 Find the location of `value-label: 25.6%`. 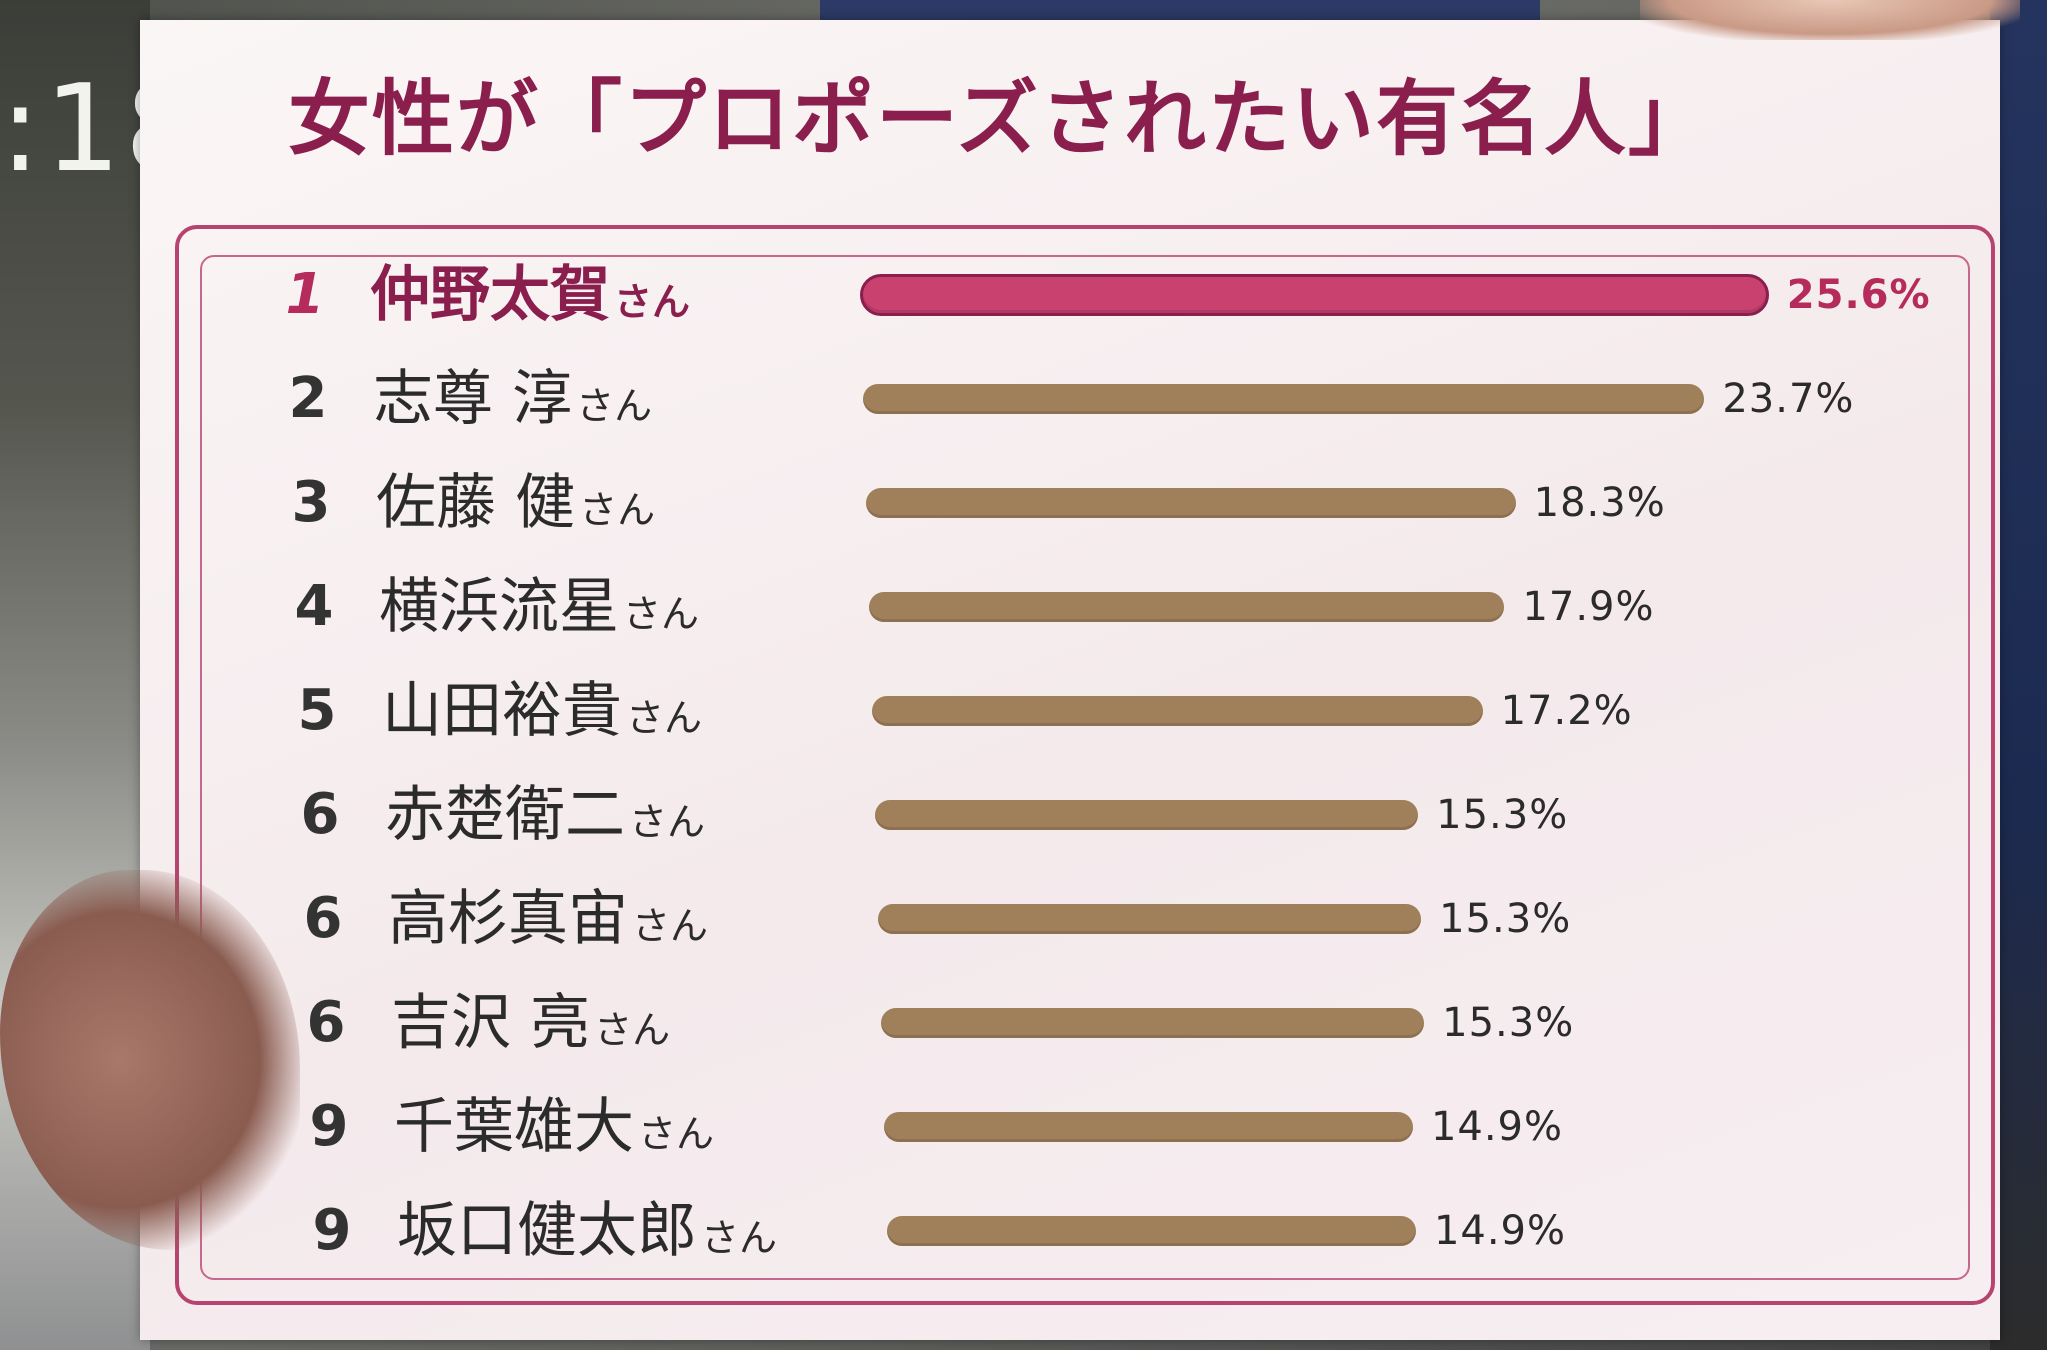

value-label: 25.6% is located at coordinates (1858, 295).